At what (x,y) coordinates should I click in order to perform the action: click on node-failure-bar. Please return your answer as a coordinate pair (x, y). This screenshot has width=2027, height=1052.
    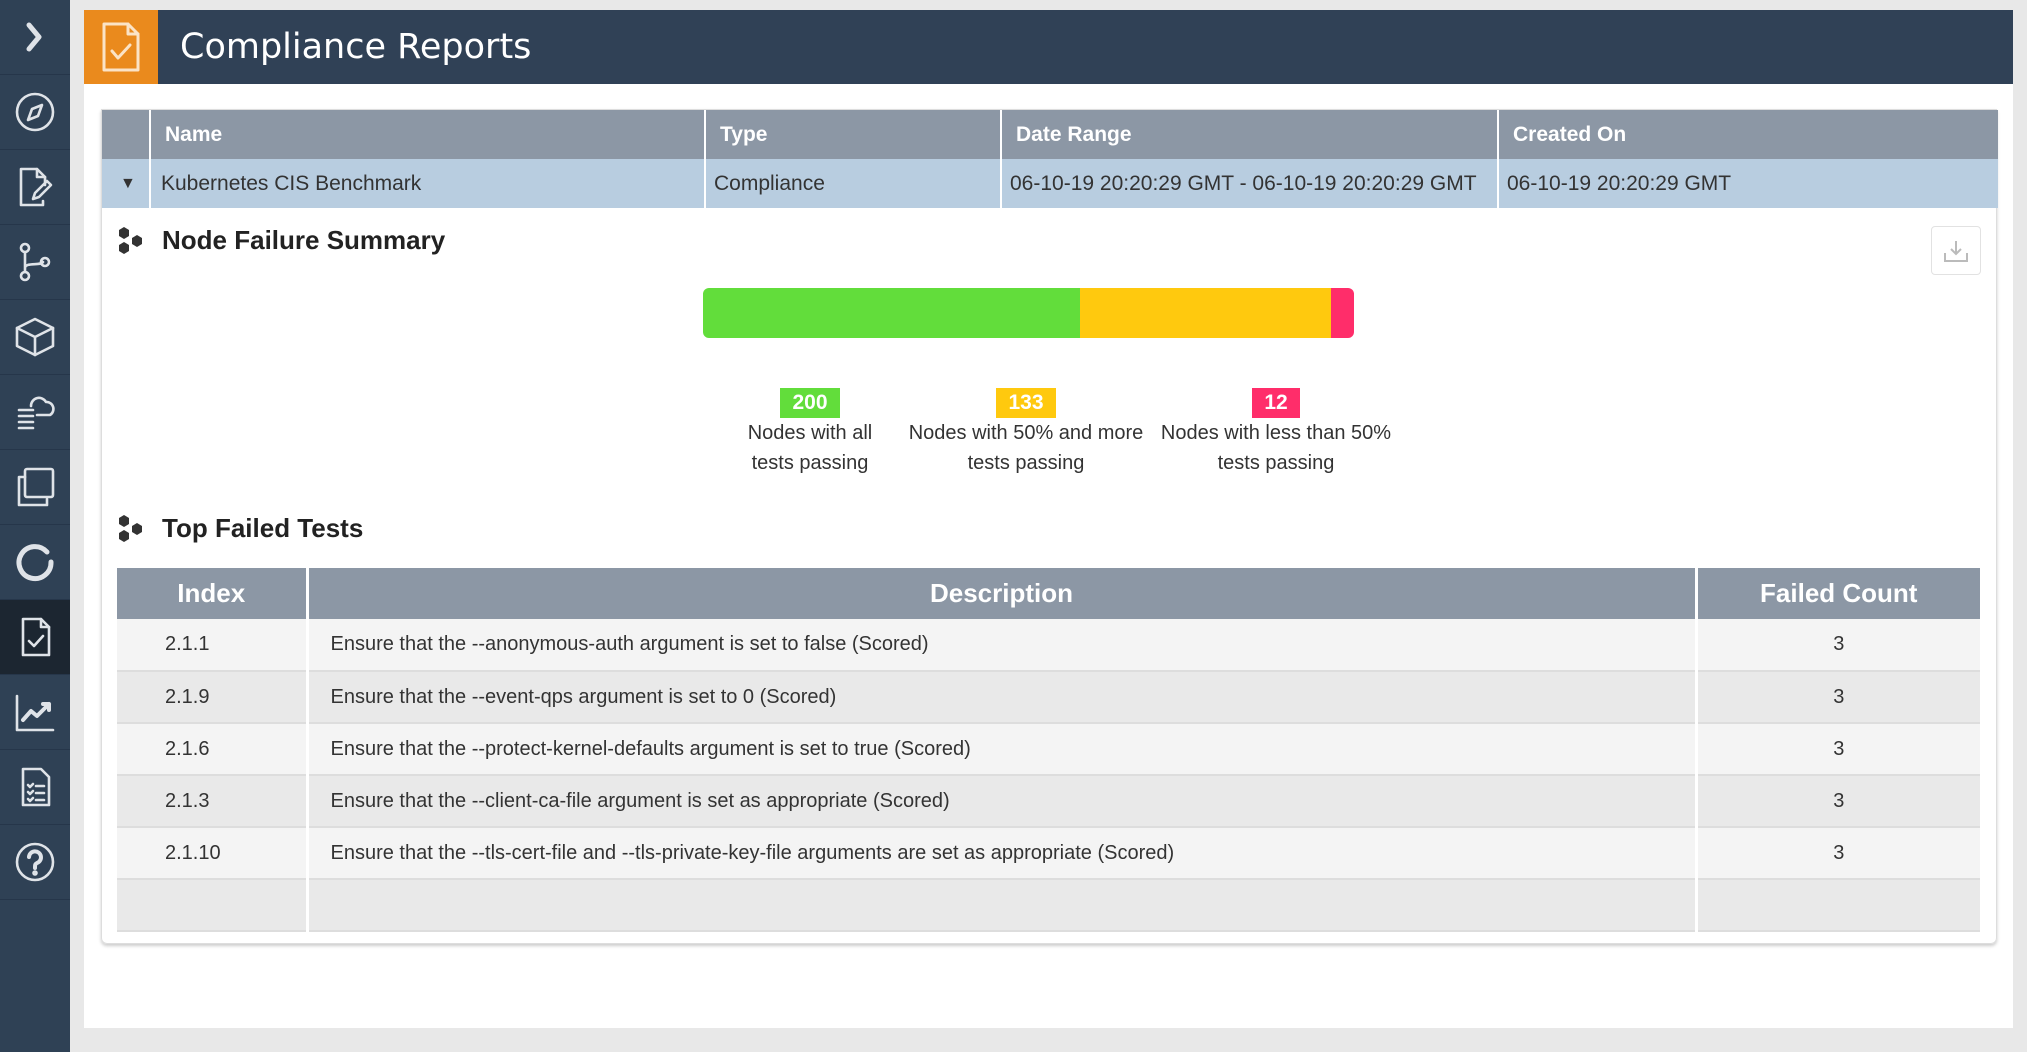
    Looking at the image, I should click on (1028, 313).